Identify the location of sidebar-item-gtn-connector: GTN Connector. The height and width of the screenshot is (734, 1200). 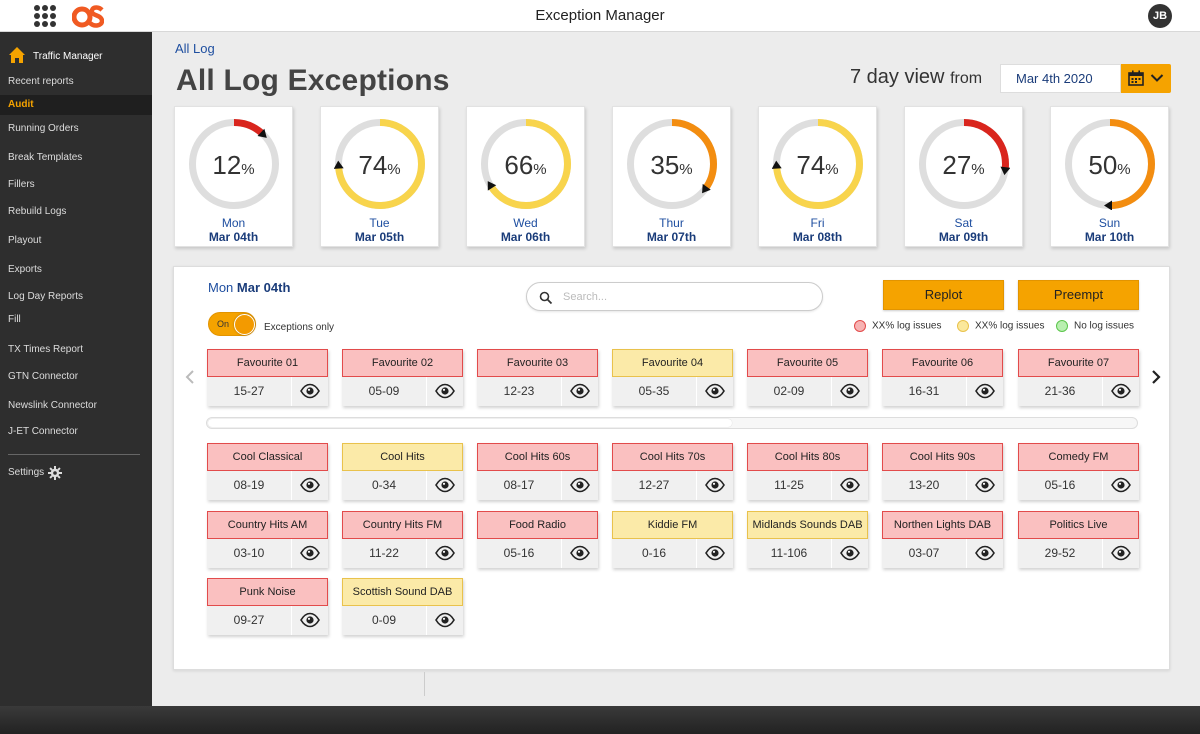
(43, 376).